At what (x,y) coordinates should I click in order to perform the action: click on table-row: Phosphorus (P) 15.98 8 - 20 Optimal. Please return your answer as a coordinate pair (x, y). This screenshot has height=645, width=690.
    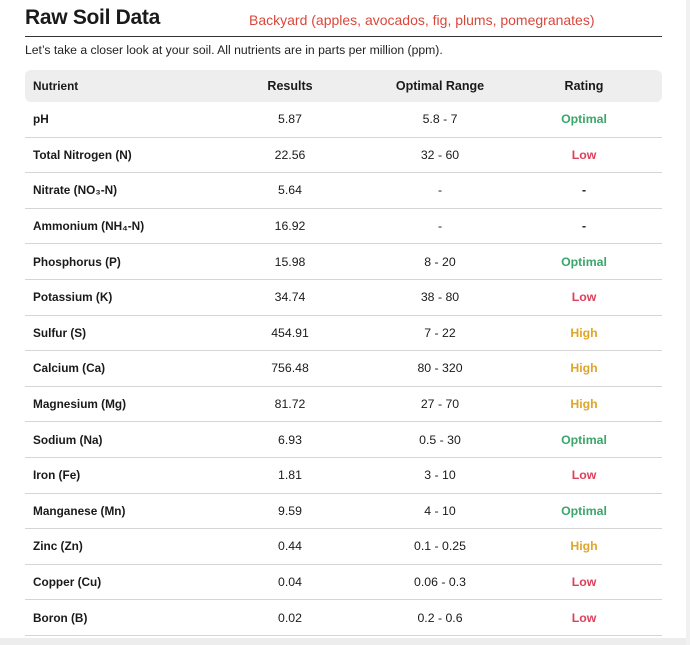
    Looking at the image, I should click on (343, 262).